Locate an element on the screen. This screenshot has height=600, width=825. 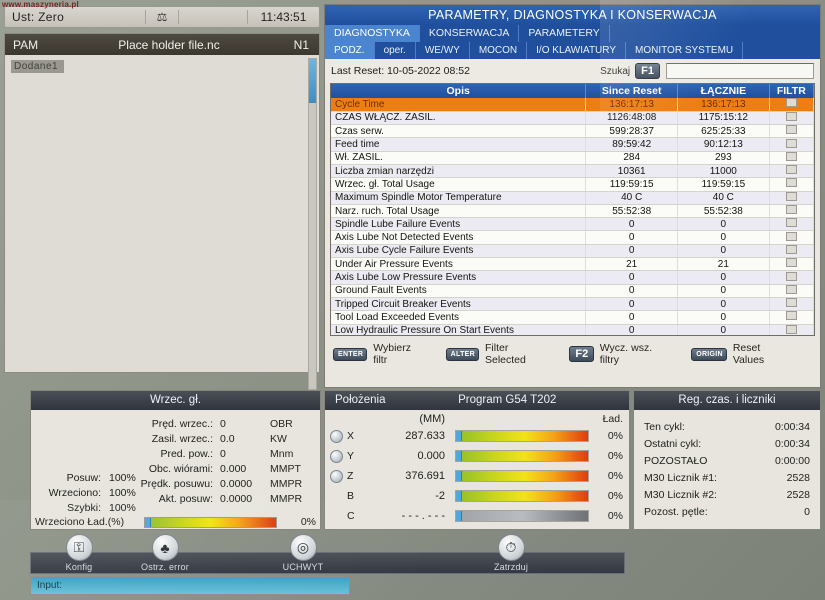
keycap-alter: ALTER is located at coordinates (462, 354).